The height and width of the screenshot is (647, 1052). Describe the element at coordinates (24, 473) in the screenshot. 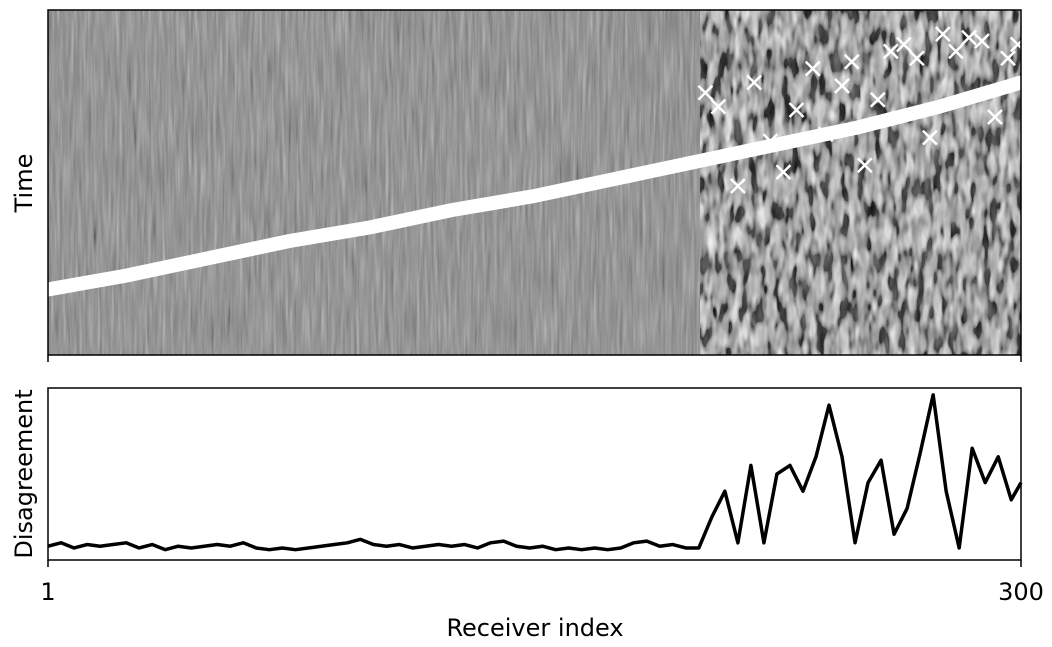

I see `y-axis-label: Disagreement` at that location.